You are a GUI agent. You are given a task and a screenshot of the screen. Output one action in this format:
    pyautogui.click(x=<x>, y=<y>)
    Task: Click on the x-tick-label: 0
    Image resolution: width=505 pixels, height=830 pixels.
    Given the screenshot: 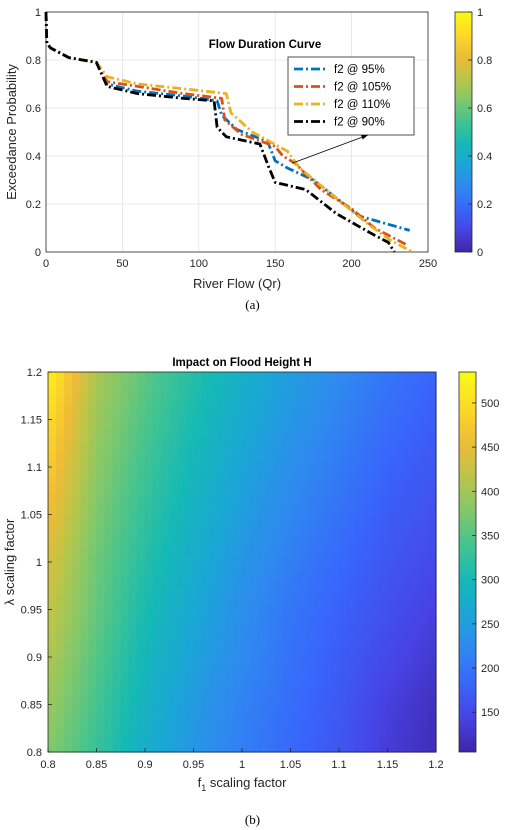 What is the action you would take?
    pyautogui.click(x=46, y=264)
    